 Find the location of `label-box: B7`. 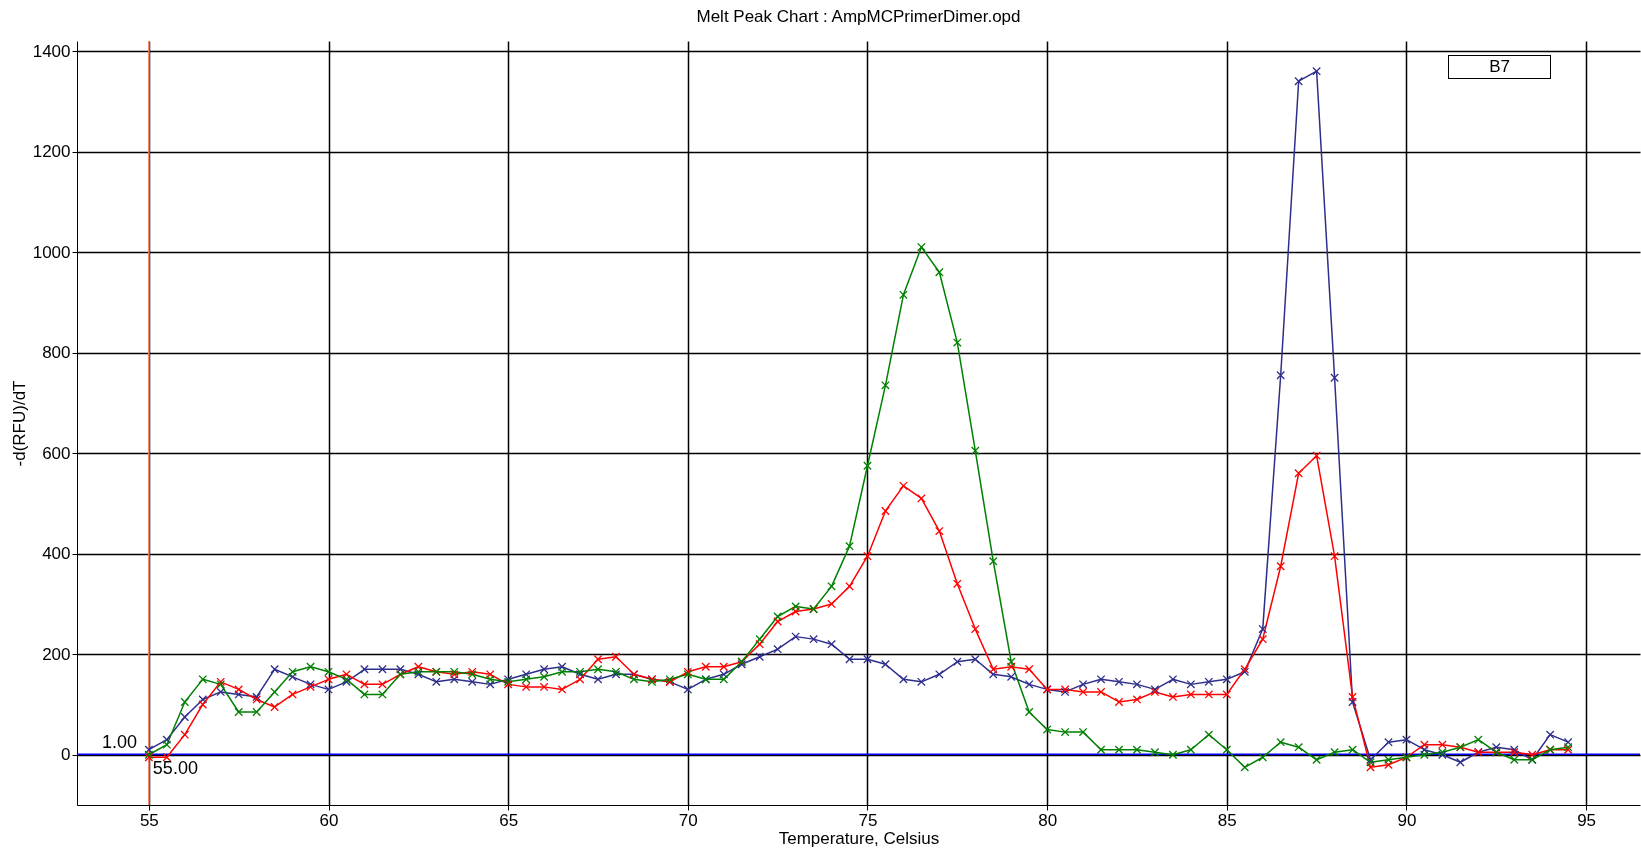

label-box: B7 is located at coordinates (1499, 67).